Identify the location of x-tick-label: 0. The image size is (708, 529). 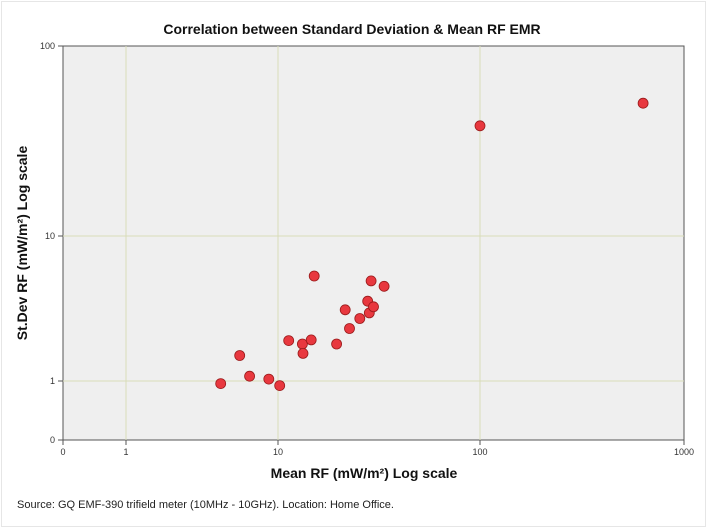
(62, 452).